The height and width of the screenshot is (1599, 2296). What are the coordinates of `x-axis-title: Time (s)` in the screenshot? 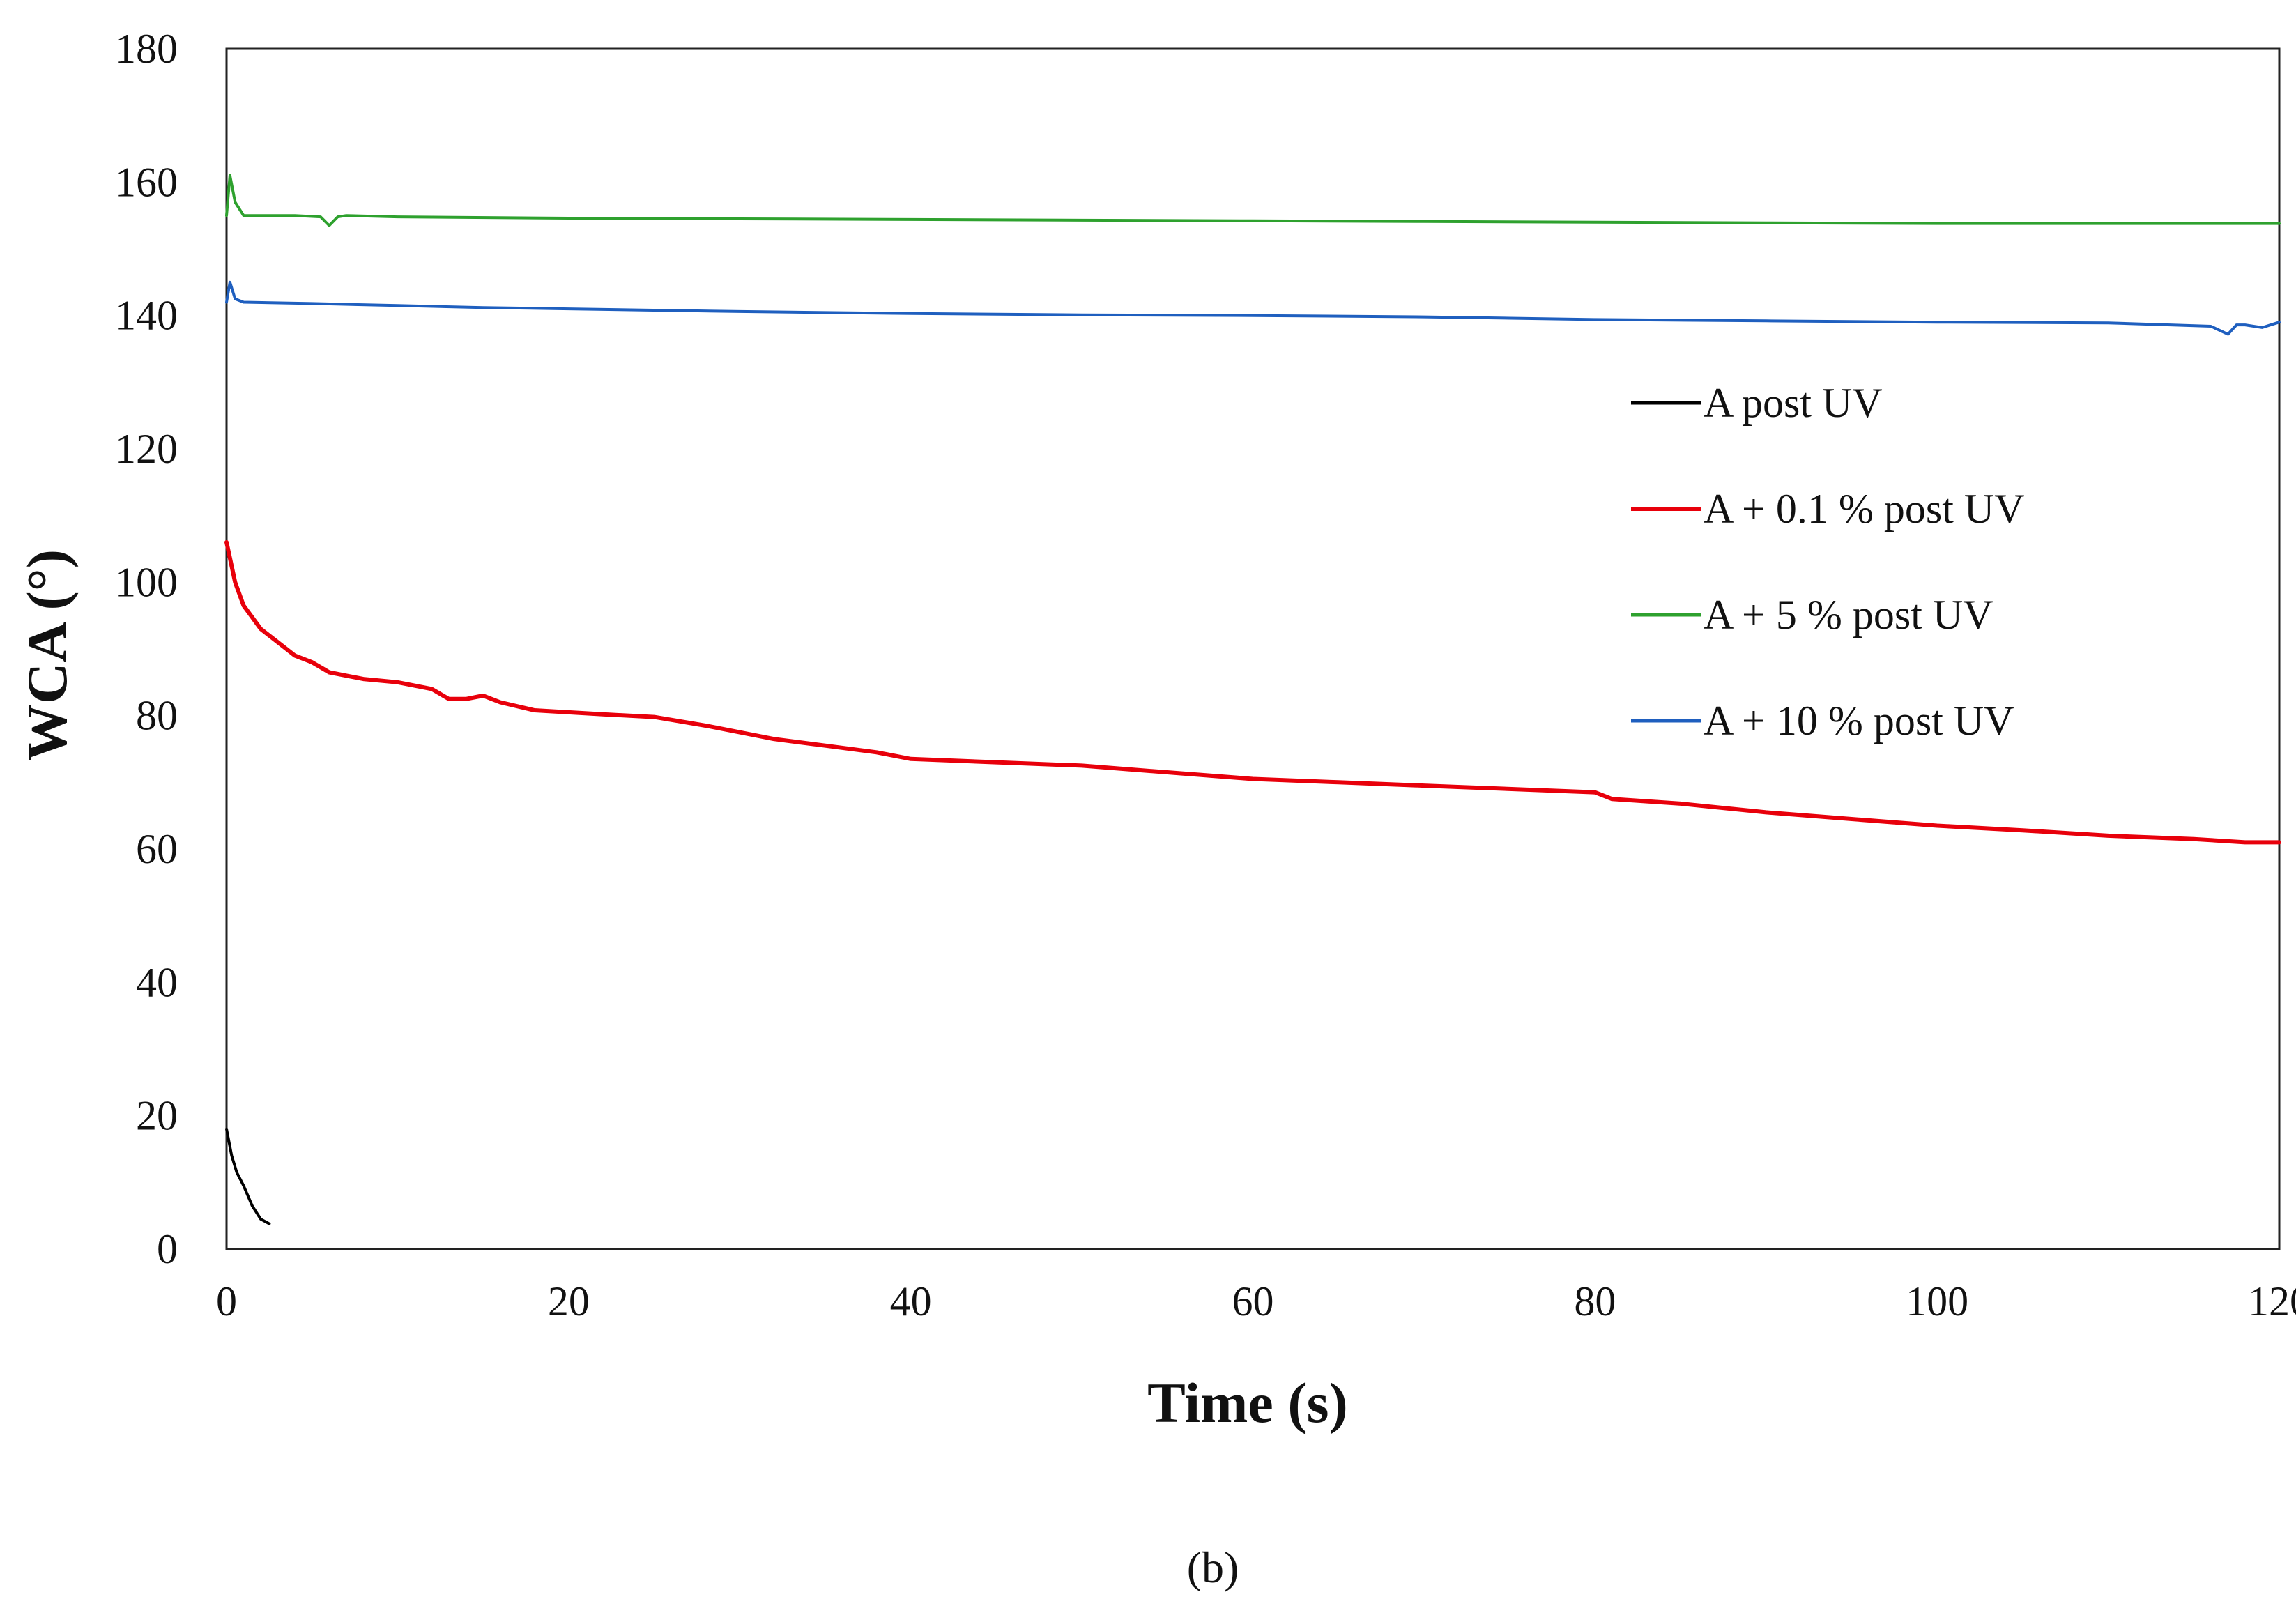 It's located at (1247, 1402).